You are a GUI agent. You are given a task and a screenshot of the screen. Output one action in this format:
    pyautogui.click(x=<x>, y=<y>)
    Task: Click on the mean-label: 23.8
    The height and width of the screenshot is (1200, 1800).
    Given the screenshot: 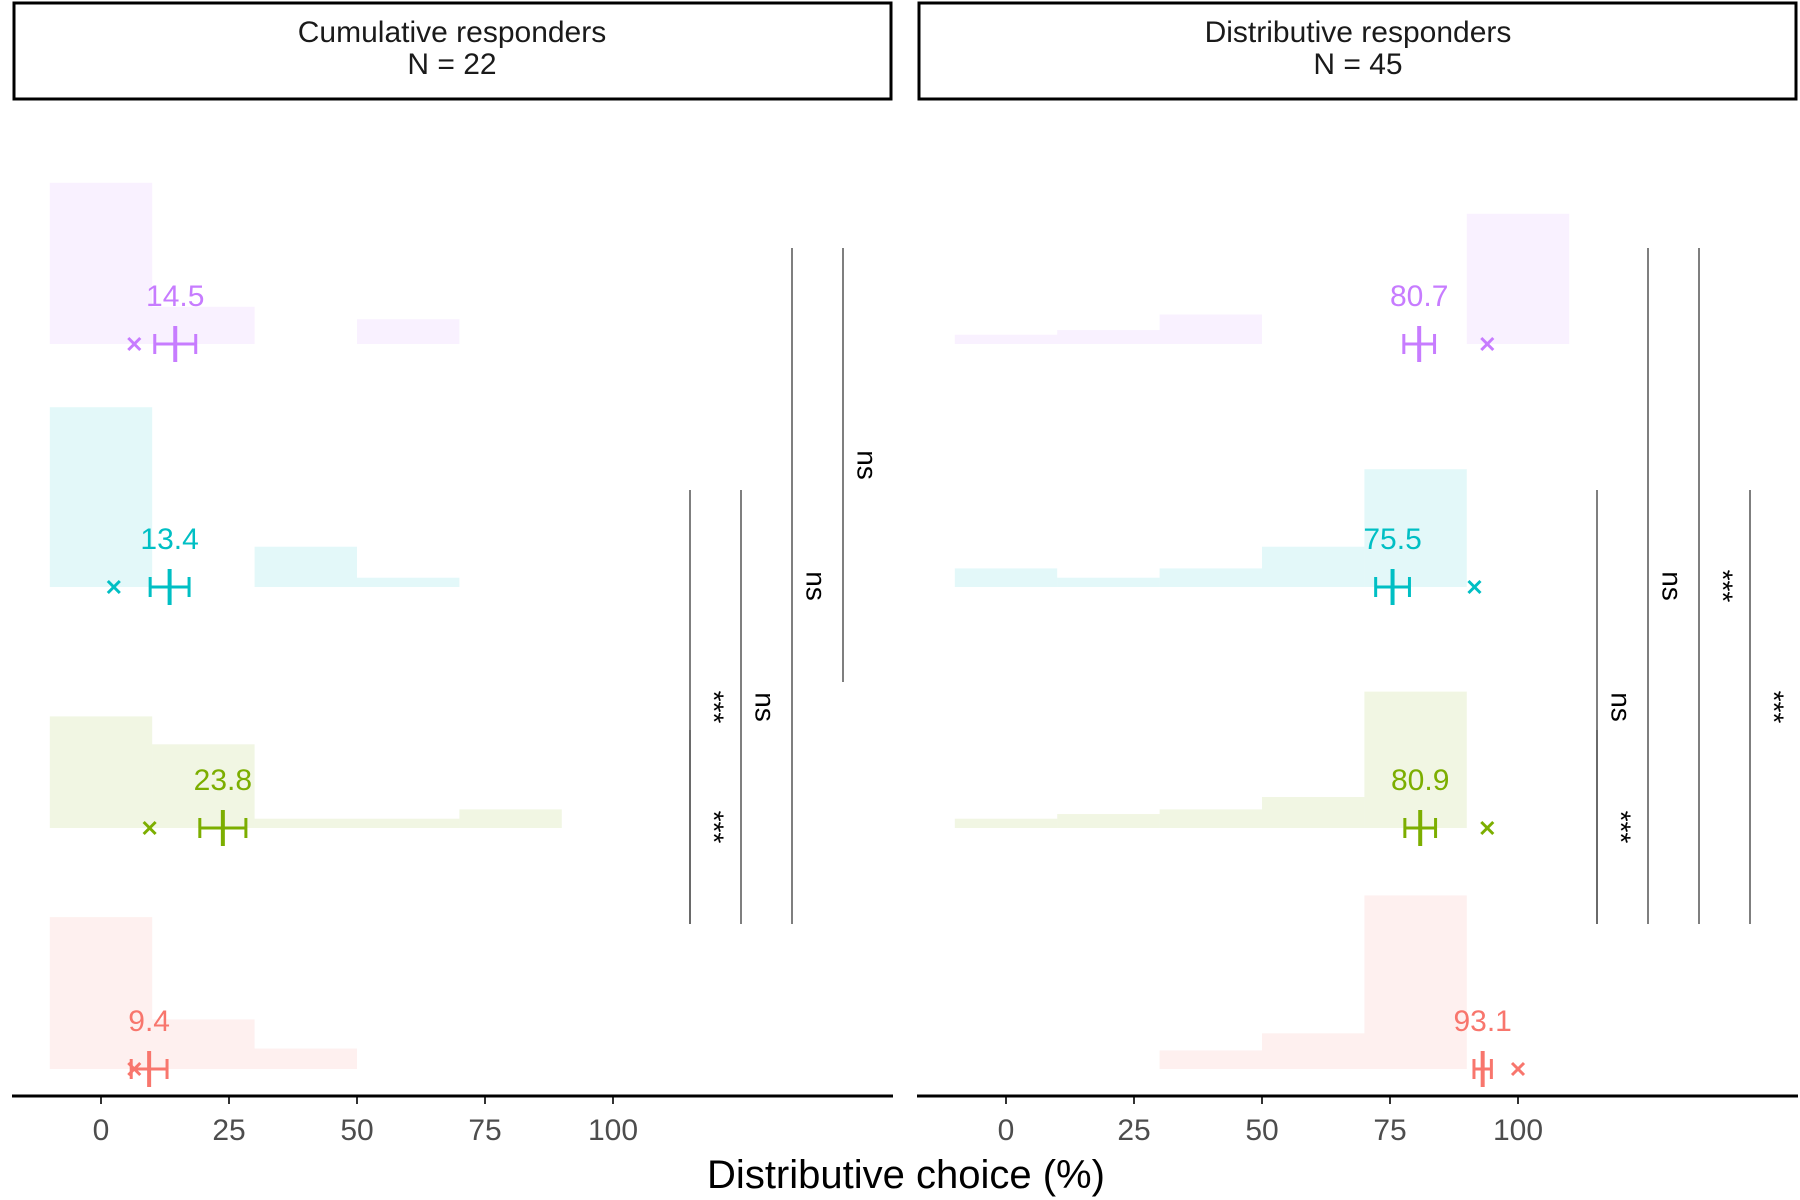 What is the action you would take?
    pyautogui.click(x=223, y=780)
    